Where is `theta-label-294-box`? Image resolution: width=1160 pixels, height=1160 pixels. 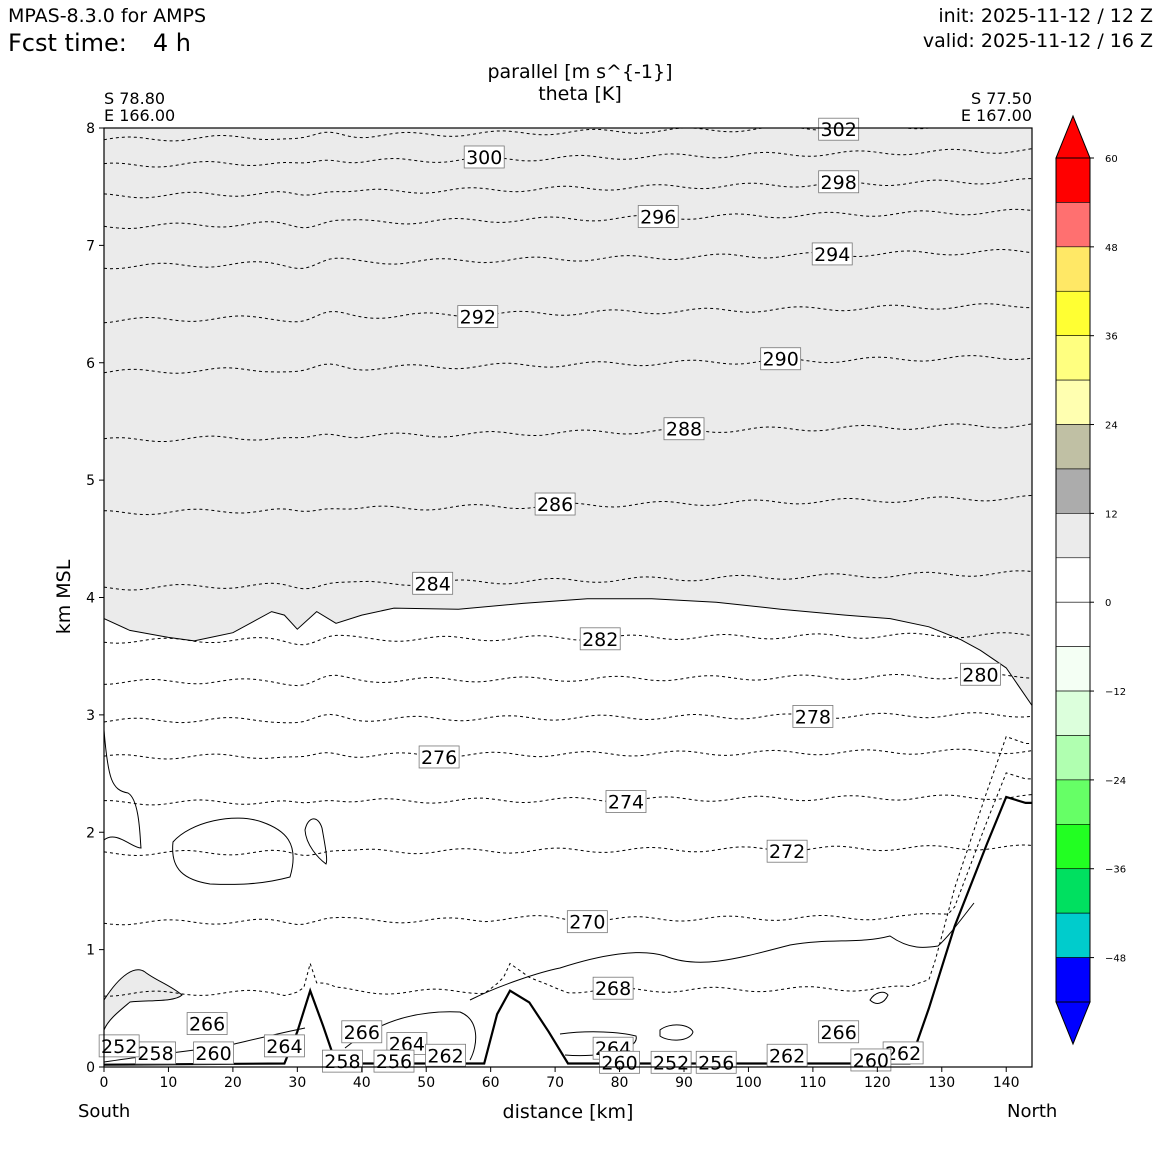 theta-label-294-box is located at coordinates (832, 254).